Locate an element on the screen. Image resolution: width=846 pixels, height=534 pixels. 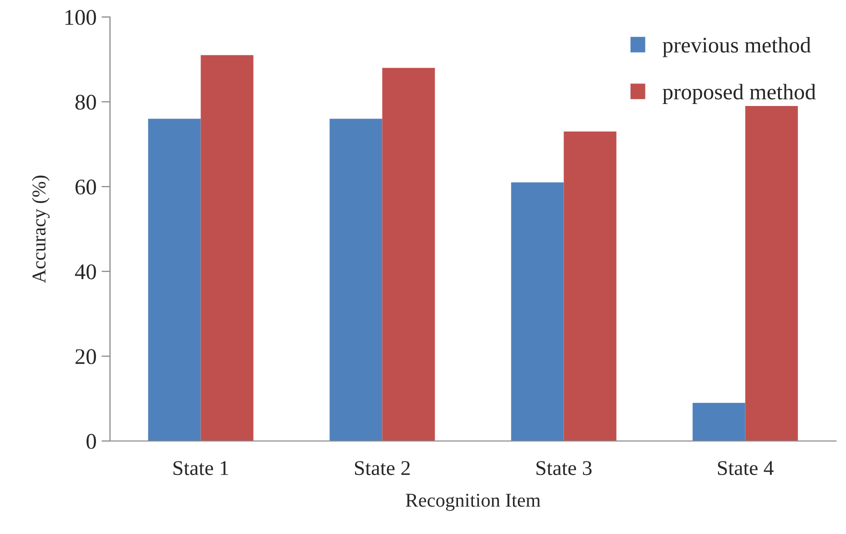
x-tick-label: State 3 is located at coordinates (564, 468).